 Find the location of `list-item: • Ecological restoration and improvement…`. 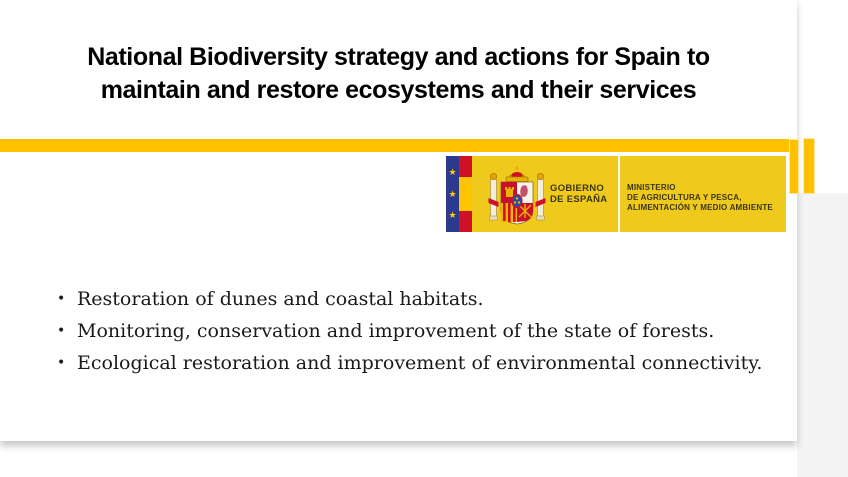

list-item: • Ecological restoration and improvement… is located at coordinates (417, 363).